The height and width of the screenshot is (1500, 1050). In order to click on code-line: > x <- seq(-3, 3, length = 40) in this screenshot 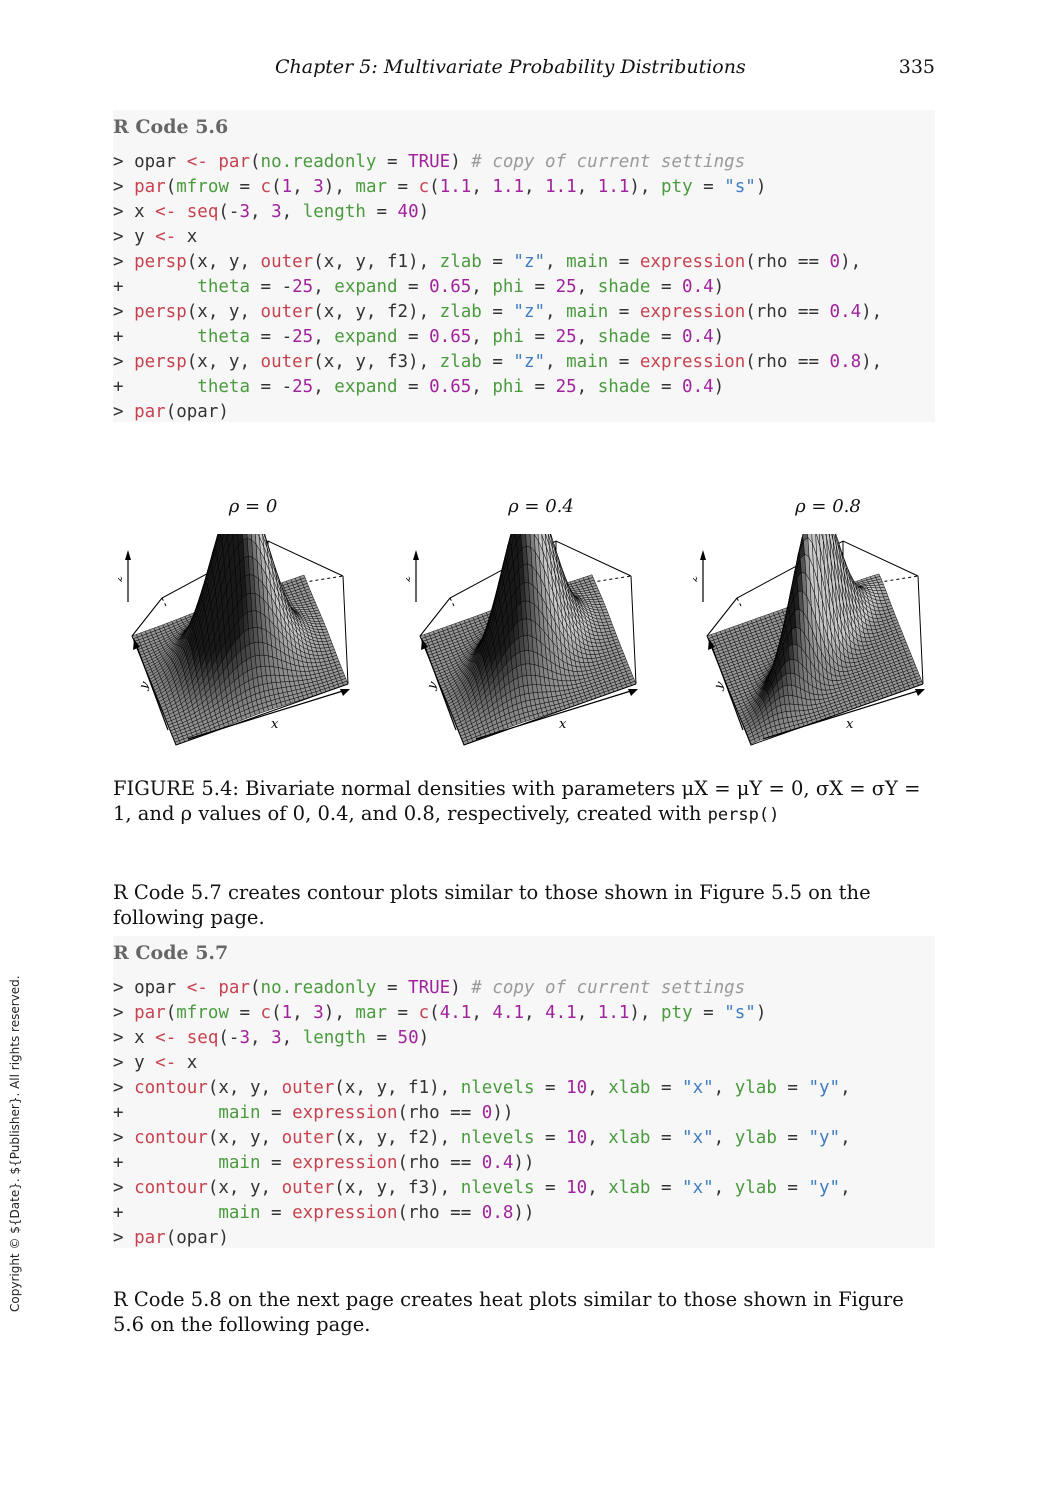, I will do `click(271, 212)`.